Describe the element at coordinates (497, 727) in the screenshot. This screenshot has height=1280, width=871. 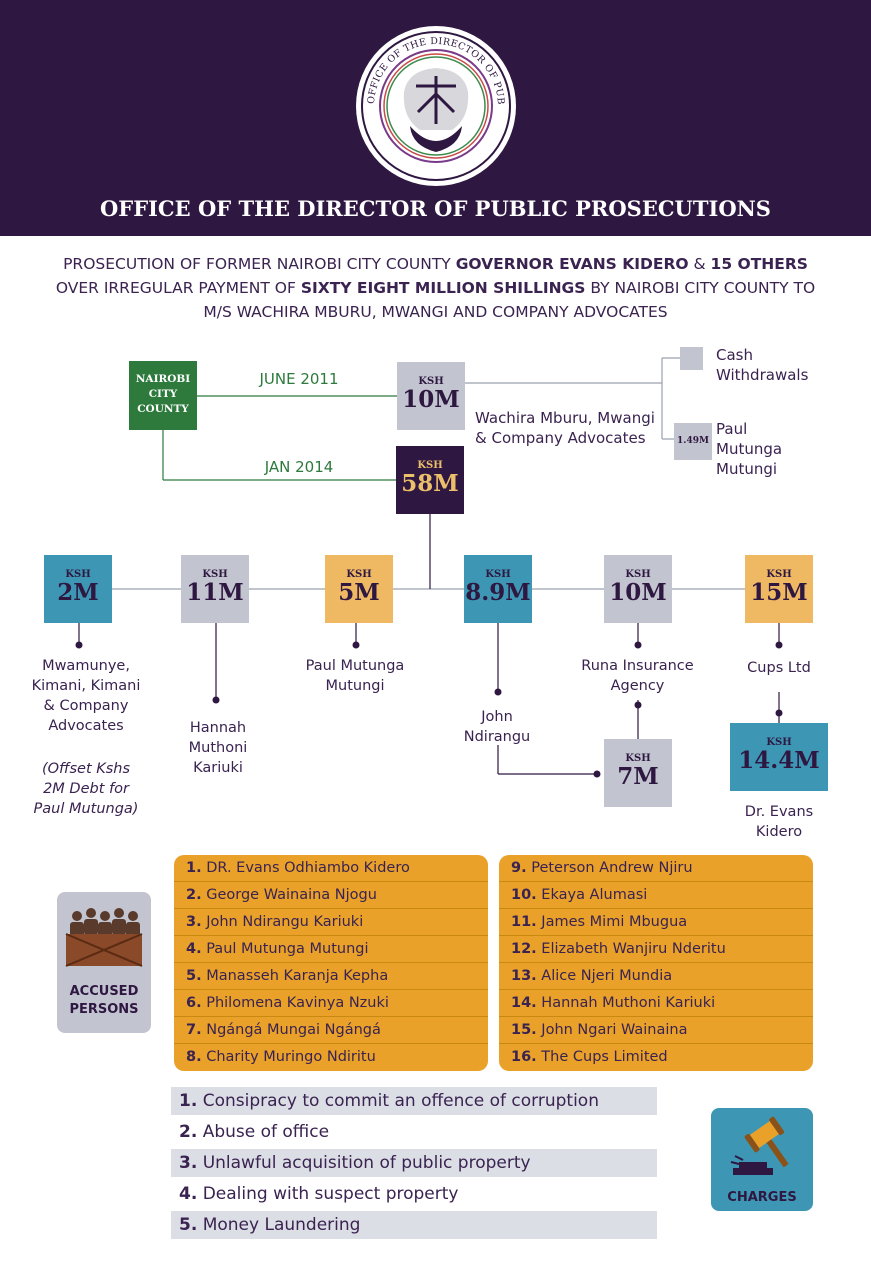
I see `recipient-john: John Ndirangu` at that location.